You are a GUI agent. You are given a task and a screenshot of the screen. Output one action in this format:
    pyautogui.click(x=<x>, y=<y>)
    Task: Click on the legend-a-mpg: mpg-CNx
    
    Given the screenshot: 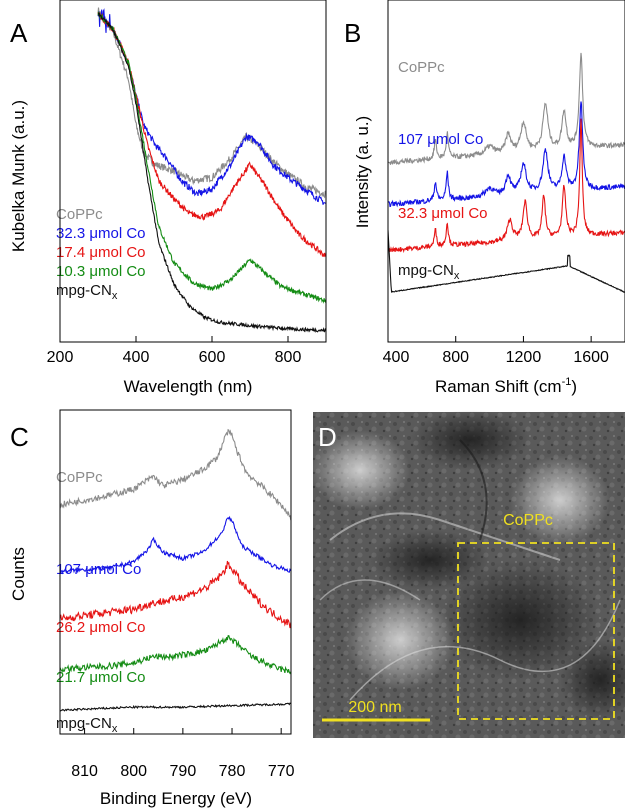 What is the action you would take?
    pyautogui.click(x=87, y=292)
    